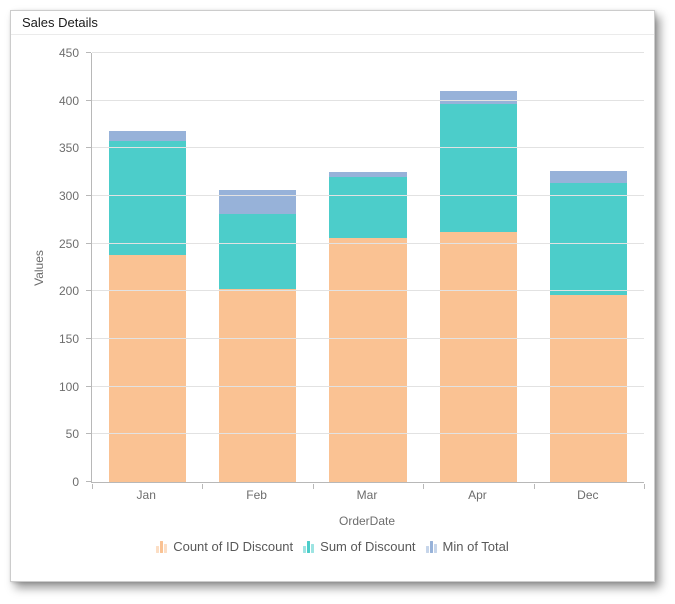 This screenshot has width=675, height=604. I want to click on legend-label: Sum of Discount, so click(368, 546).